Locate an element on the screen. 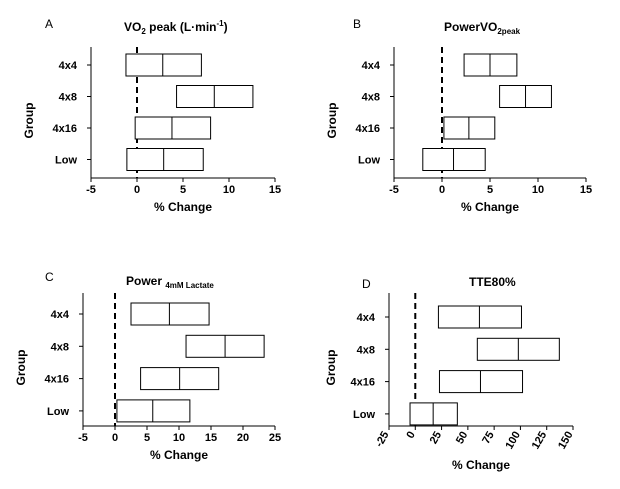  title-text: Power is located at coordinates (145, 281).